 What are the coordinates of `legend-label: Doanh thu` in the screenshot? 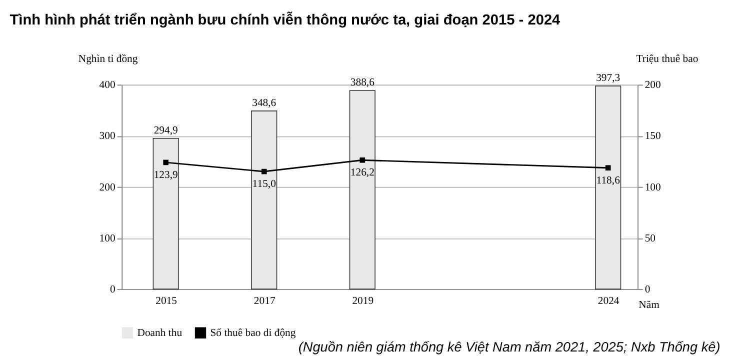 It's located at (160, 332).